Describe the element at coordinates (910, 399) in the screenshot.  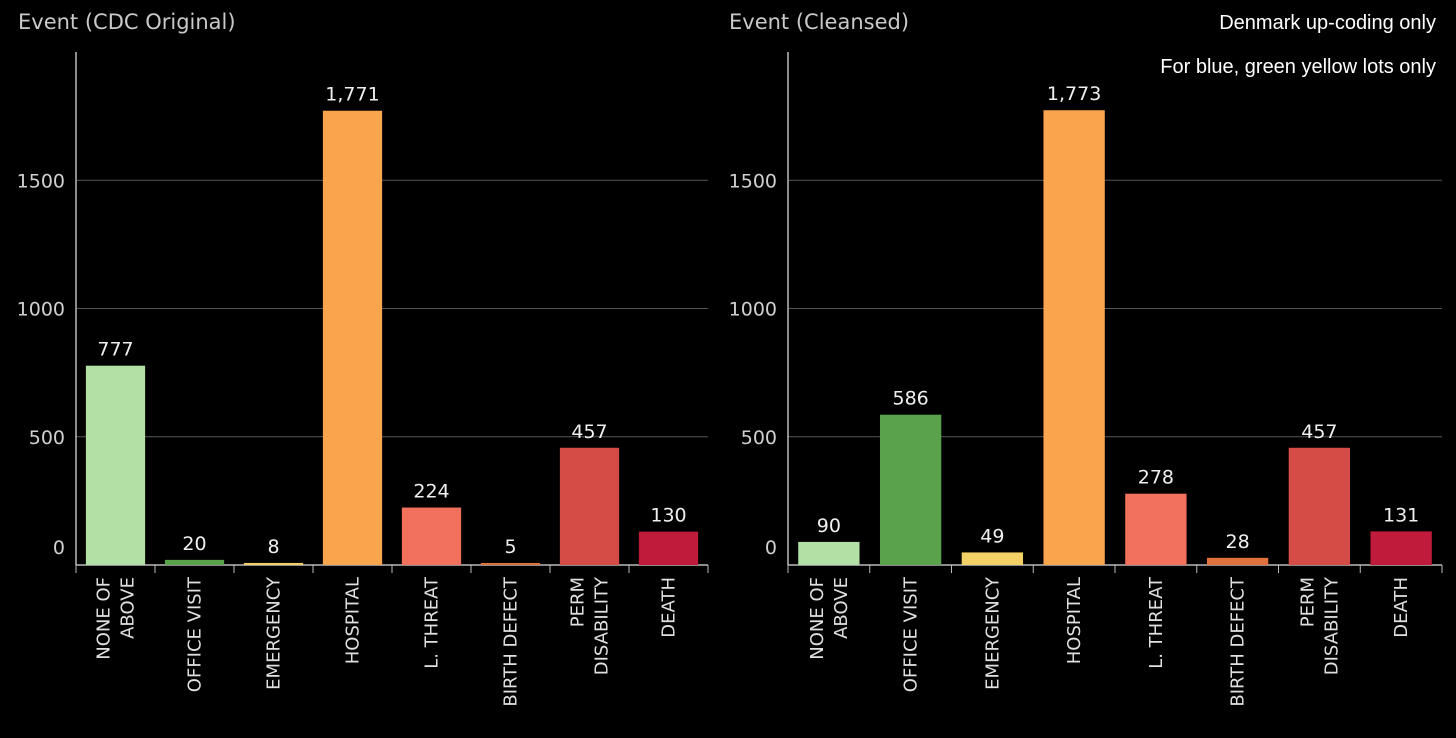
I see `data-label-2: 586` at that location.